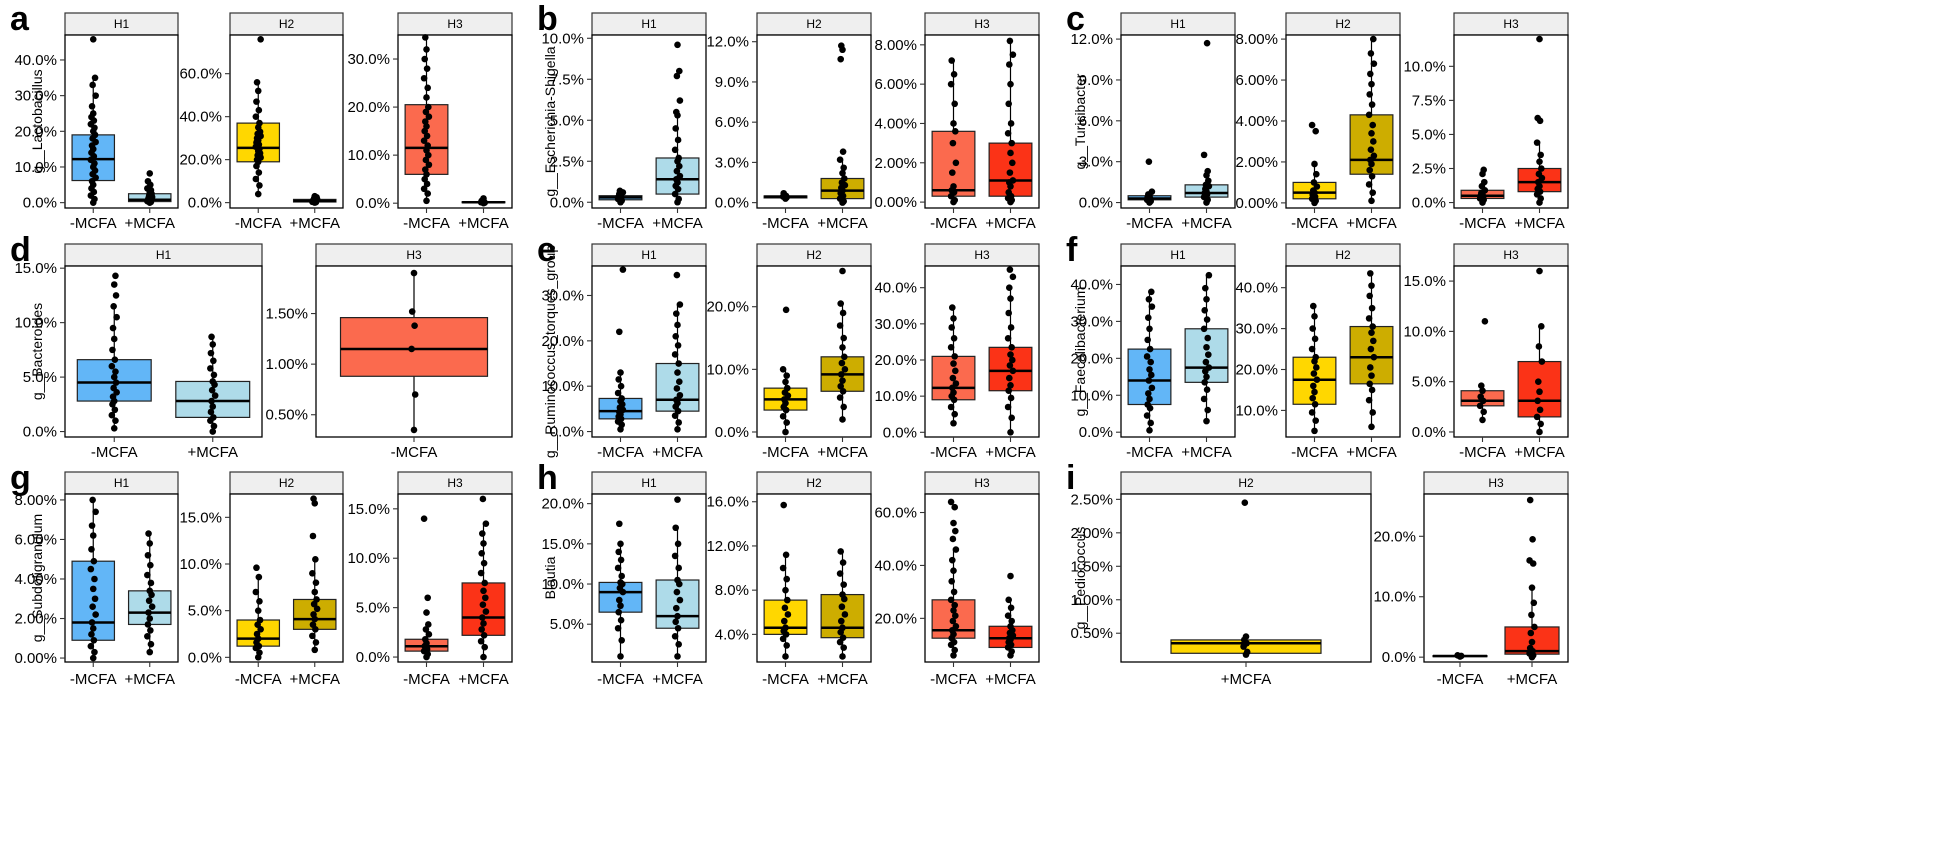 This screenshot has height=844, width=1946. Describe the element at coordinates (35, 96) in the screenshot. I see `y-tick-label: 30.0%` at that location.